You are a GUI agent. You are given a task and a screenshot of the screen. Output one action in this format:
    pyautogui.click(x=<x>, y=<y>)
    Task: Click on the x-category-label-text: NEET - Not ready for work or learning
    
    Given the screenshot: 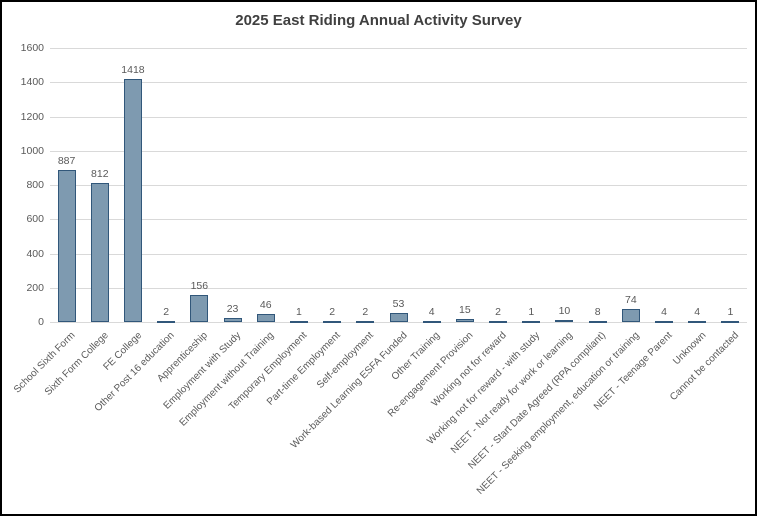 What is the action you would take?
    pyautogui.click(x=512, y=393)
    